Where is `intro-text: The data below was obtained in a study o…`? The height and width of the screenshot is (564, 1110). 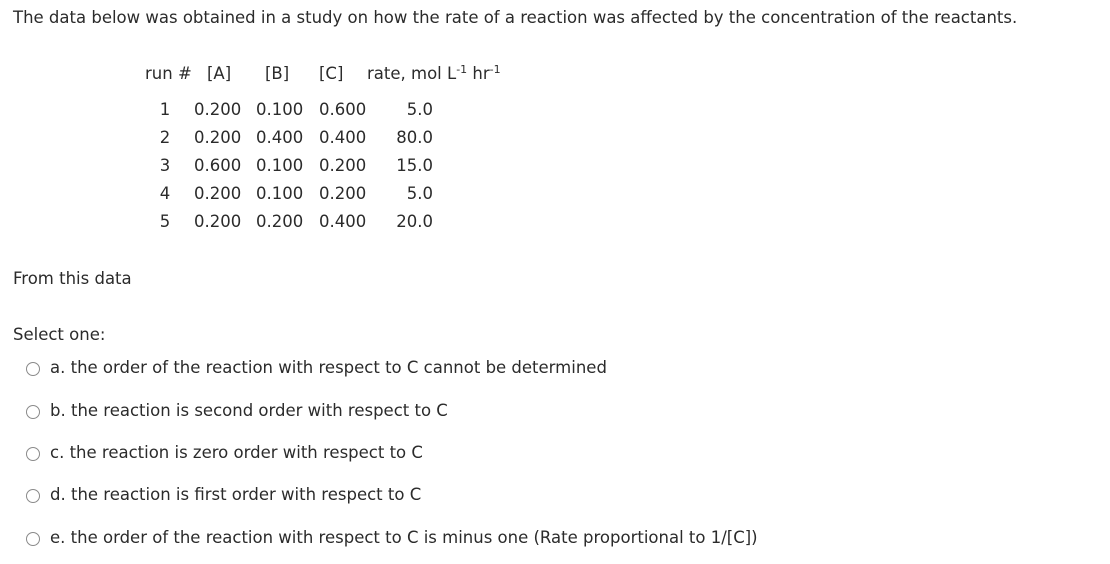 intro-text: The data below was obtained in a study o… is located at coordinates (515, 17).